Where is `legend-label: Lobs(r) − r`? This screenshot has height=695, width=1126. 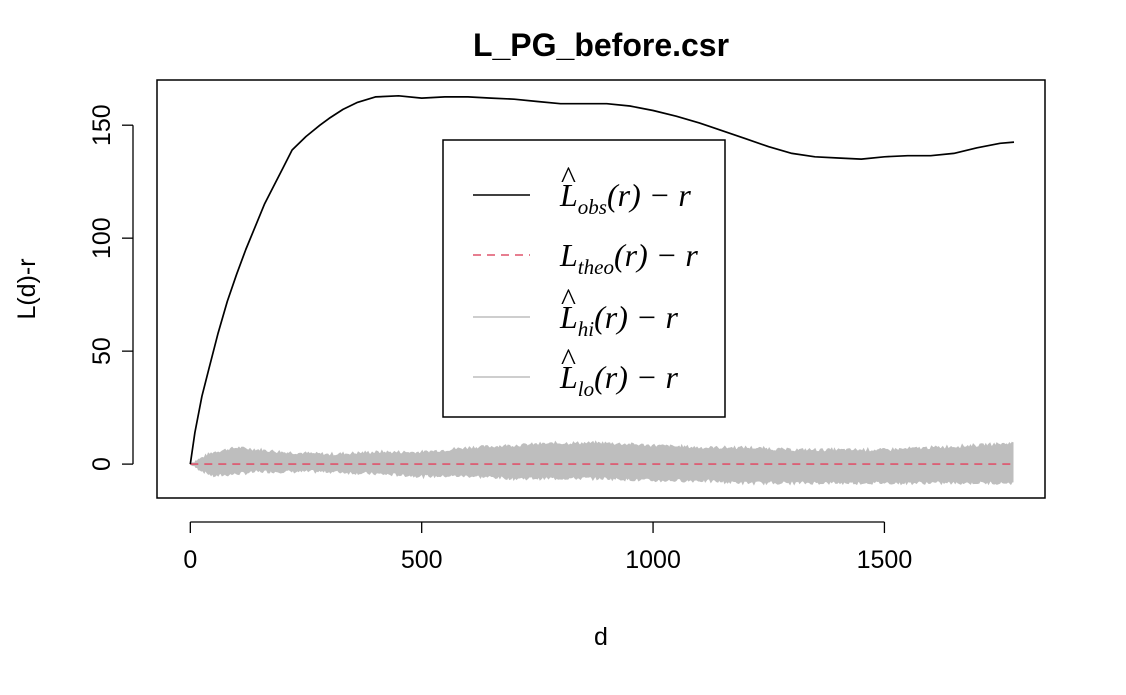
legend-label: Lobs(r) − r is located at coordinates (625, 198).